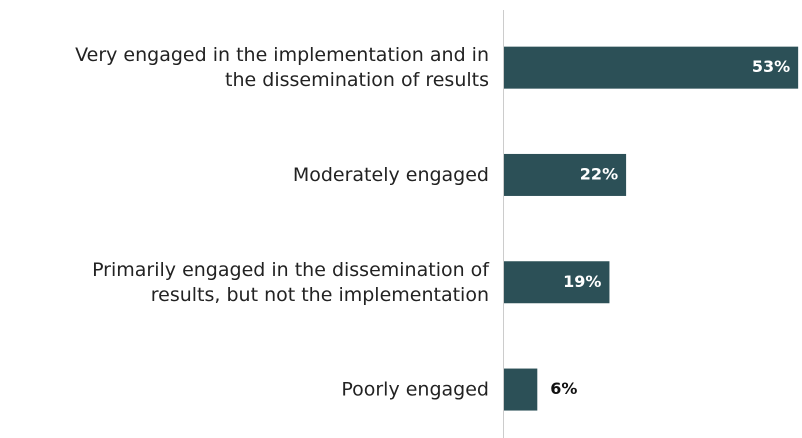 This screenshot has height=438, width=802. What do you see at coordinates (563, 388) in the screenshot?
I see `value-label: 6%` at bounding box center [563, 388].